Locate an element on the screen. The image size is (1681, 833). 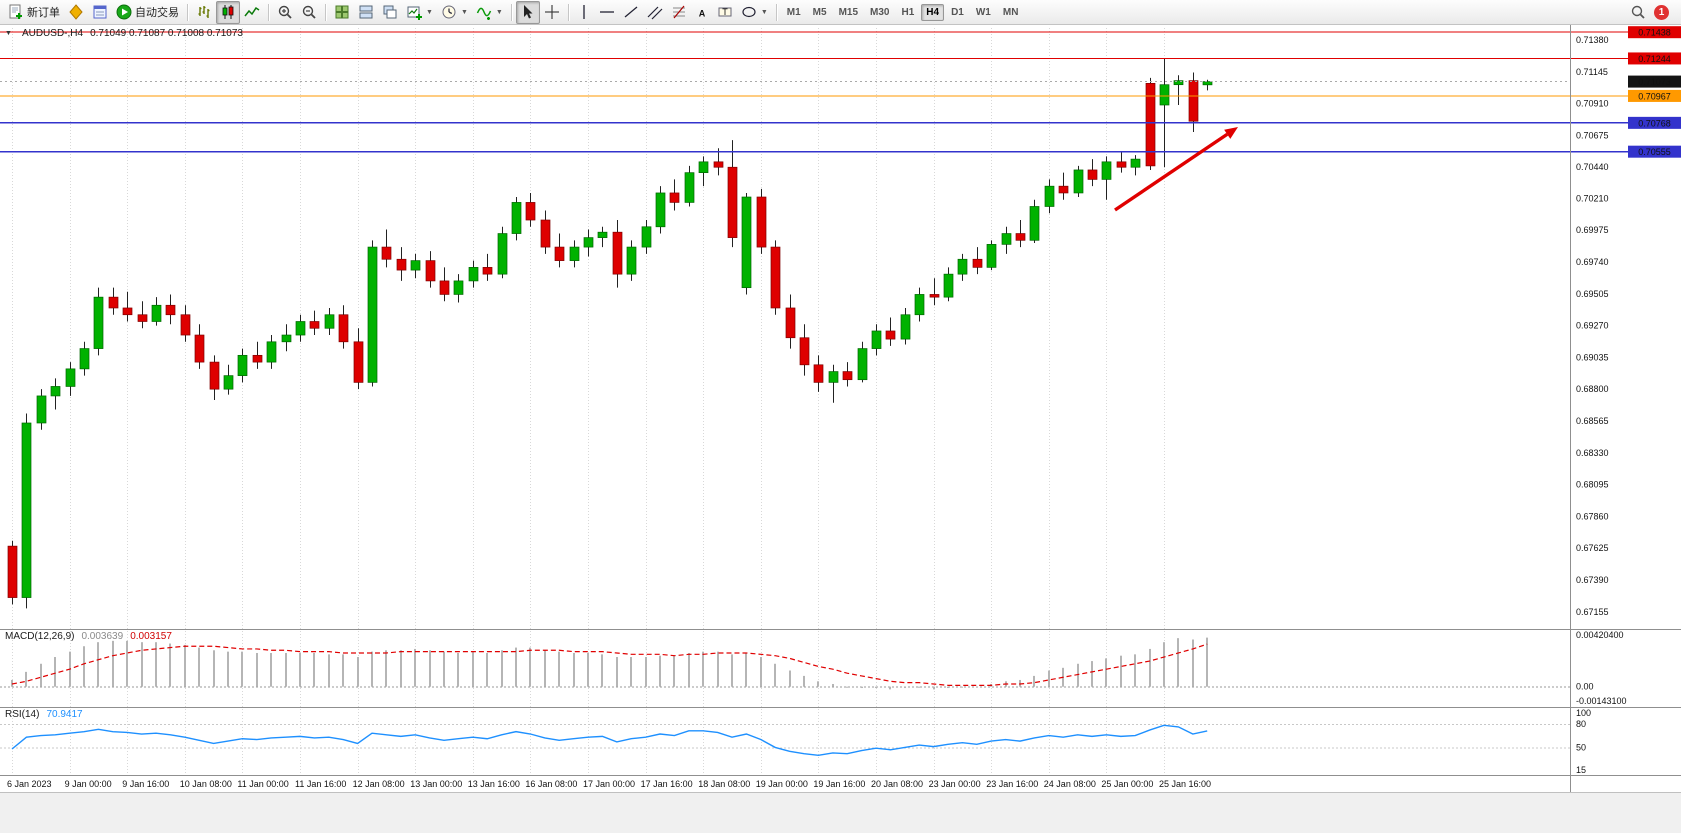
notification-badge: 1 is located at coordinates (1661, 12).